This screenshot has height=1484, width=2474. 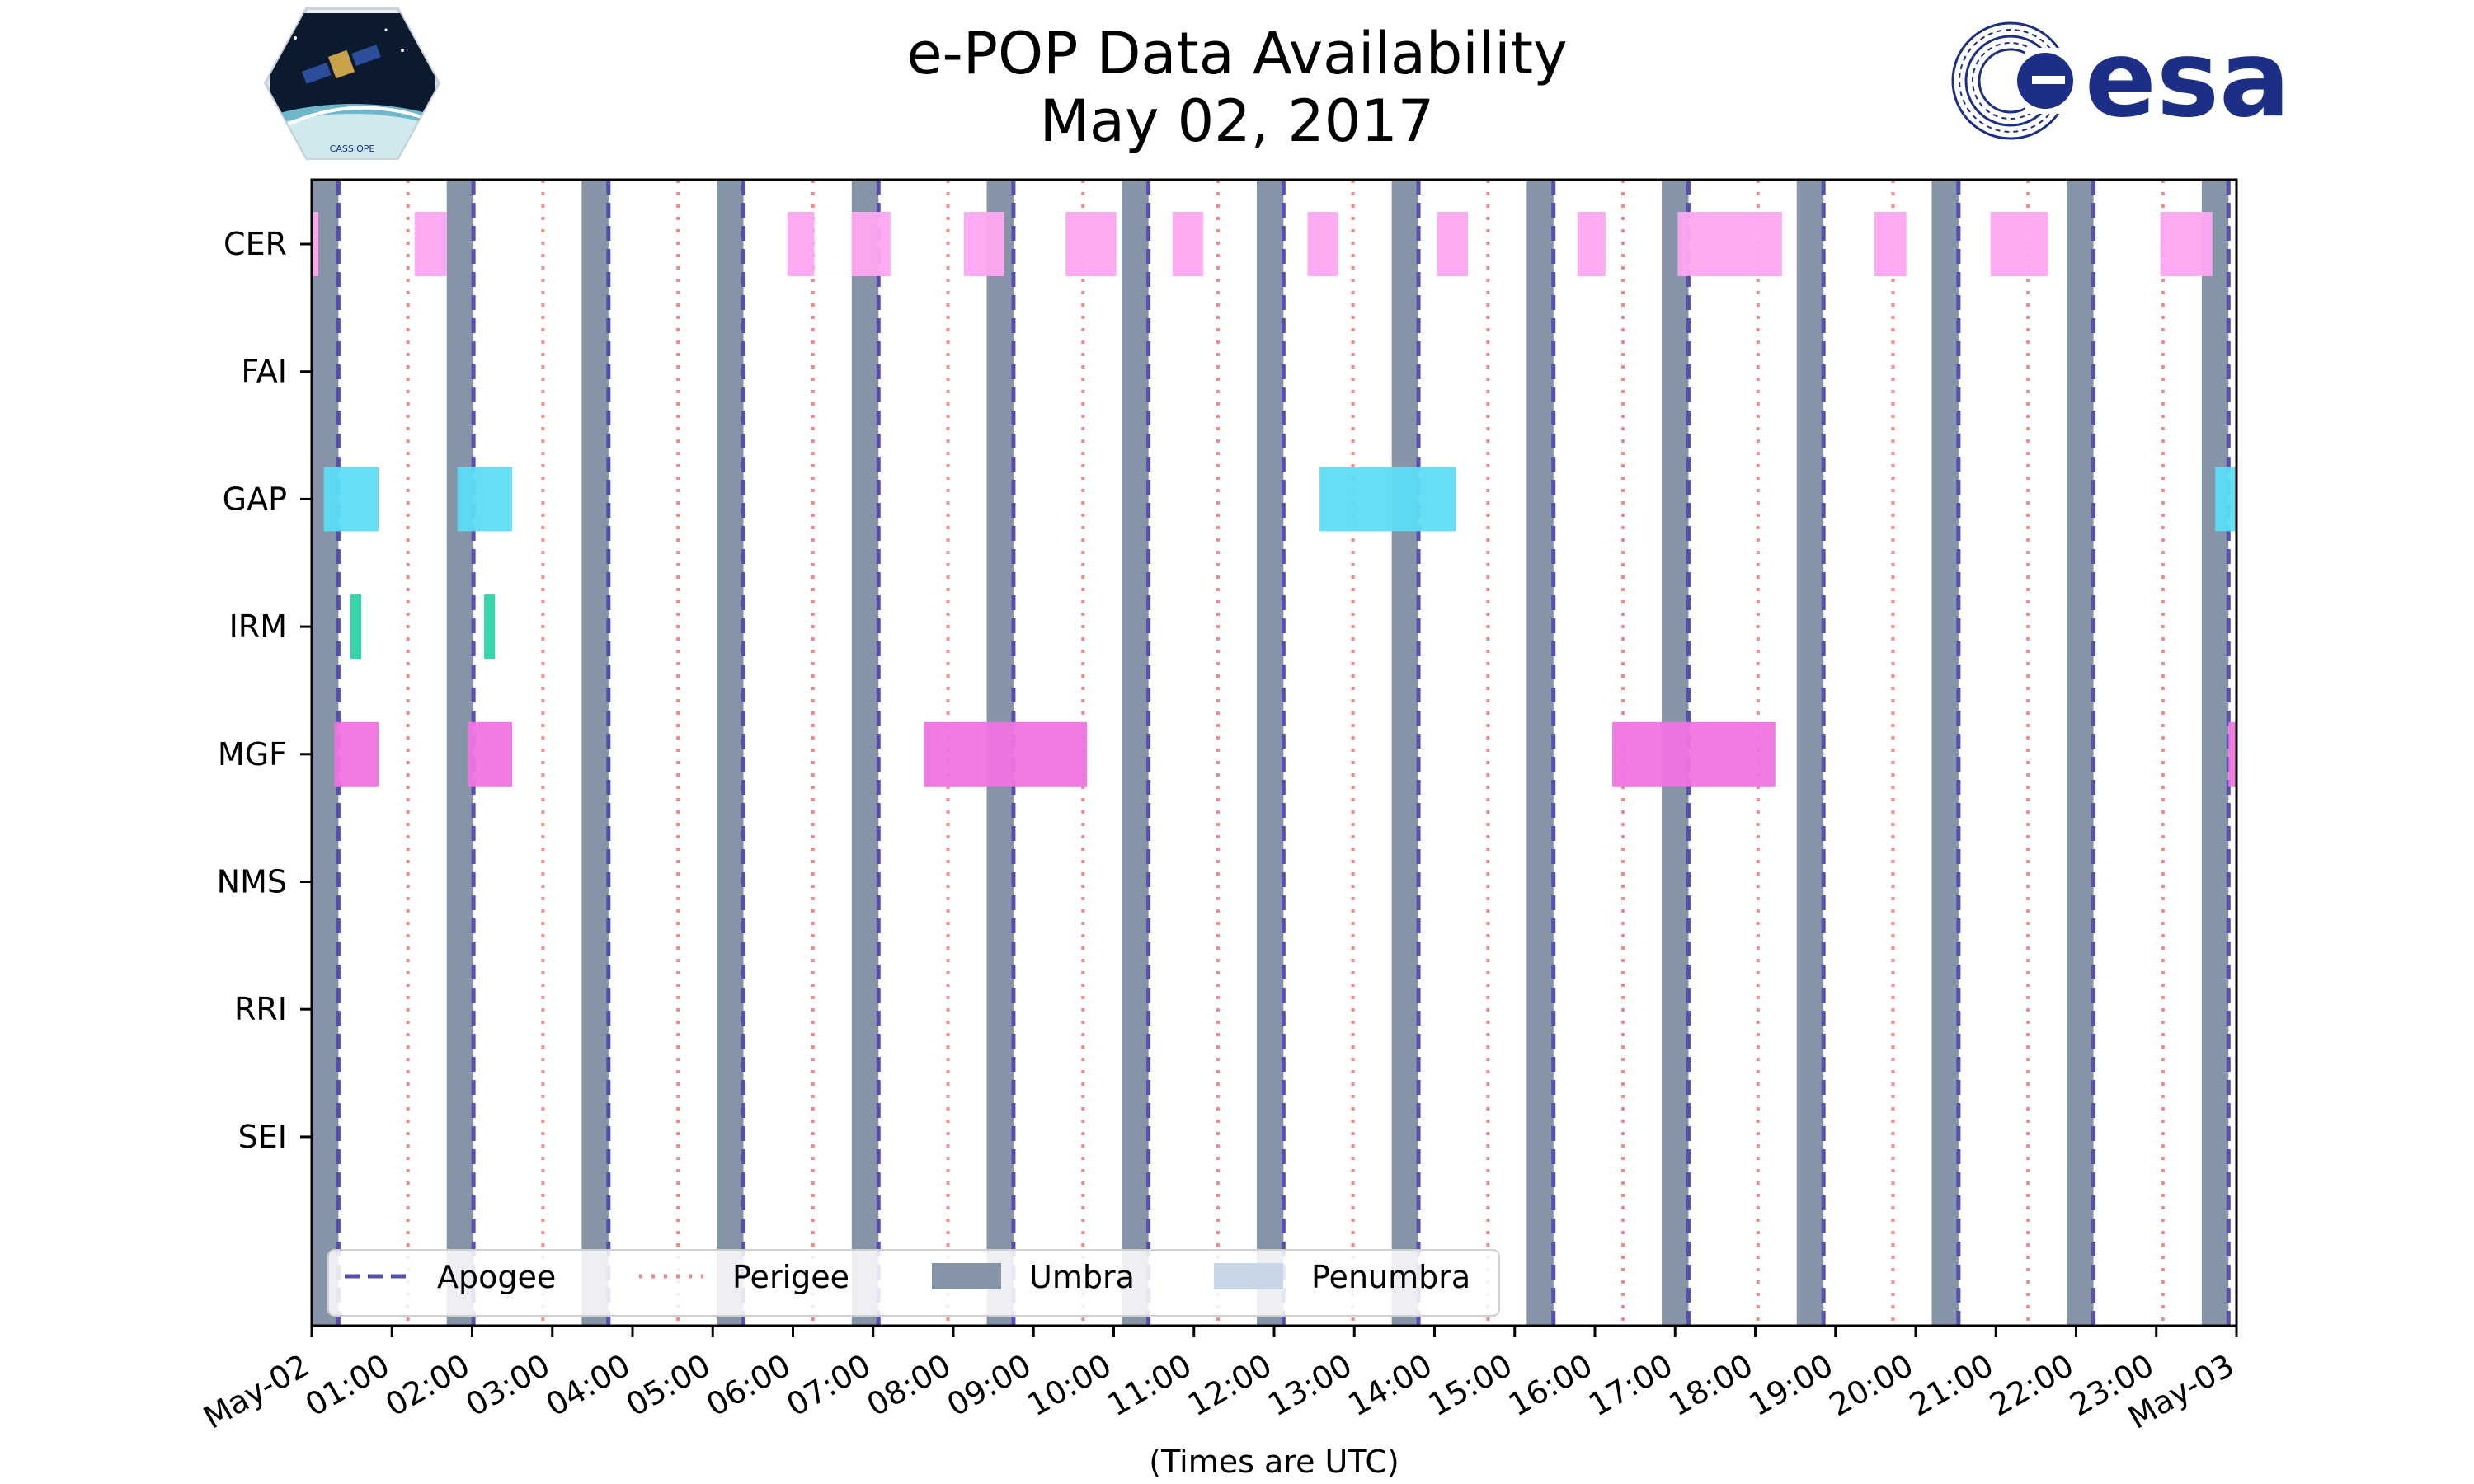 What do you see at coordinates (507, 1385) in the screenshot?
I see `x-tick-label: 03:00` at bounding box center [507, 1385].